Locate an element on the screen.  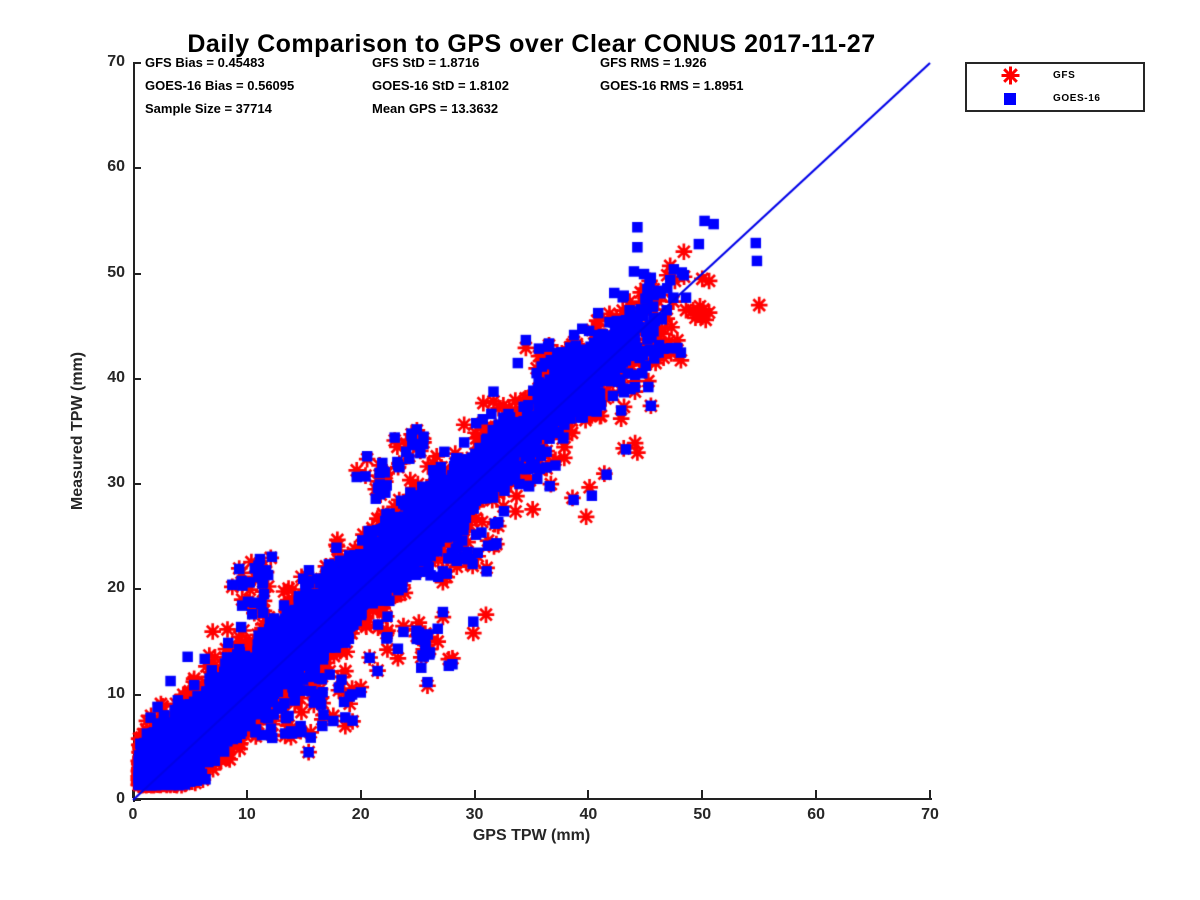
stat-goes-rms: GOES-16 RMS = 1.8951 is located at coordinates (672, 85).